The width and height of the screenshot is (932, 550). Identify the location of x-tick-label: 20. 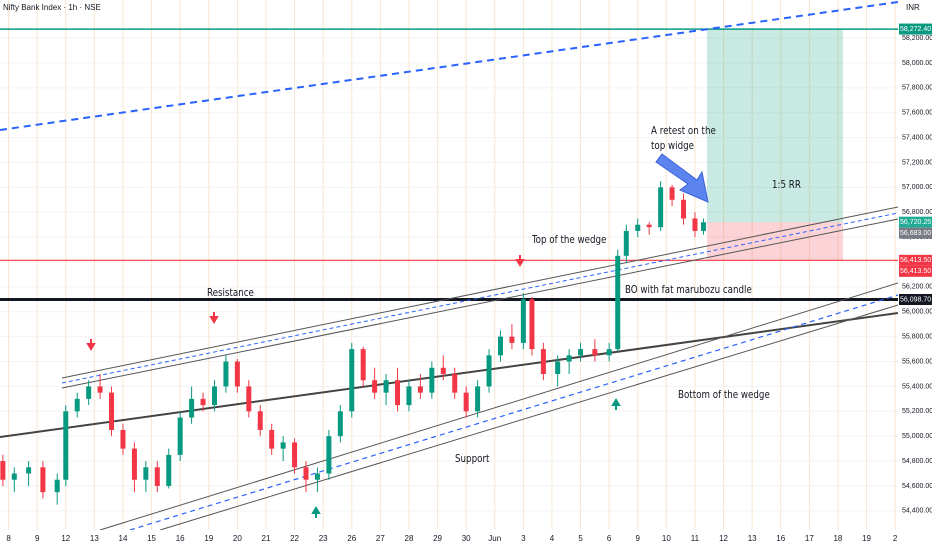
(237, 538).